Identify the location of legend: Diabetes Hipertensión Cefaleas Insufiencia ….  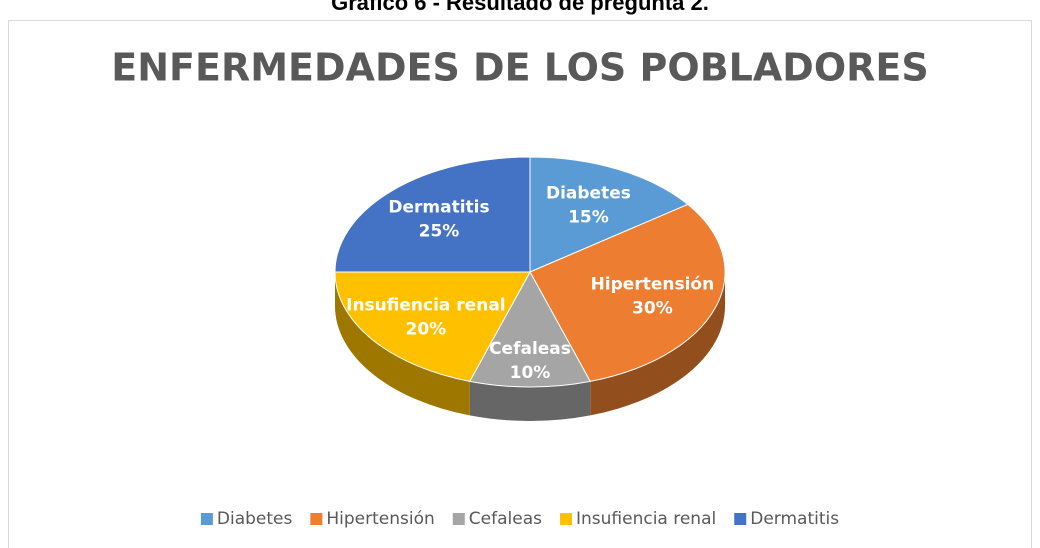
(519, 519).